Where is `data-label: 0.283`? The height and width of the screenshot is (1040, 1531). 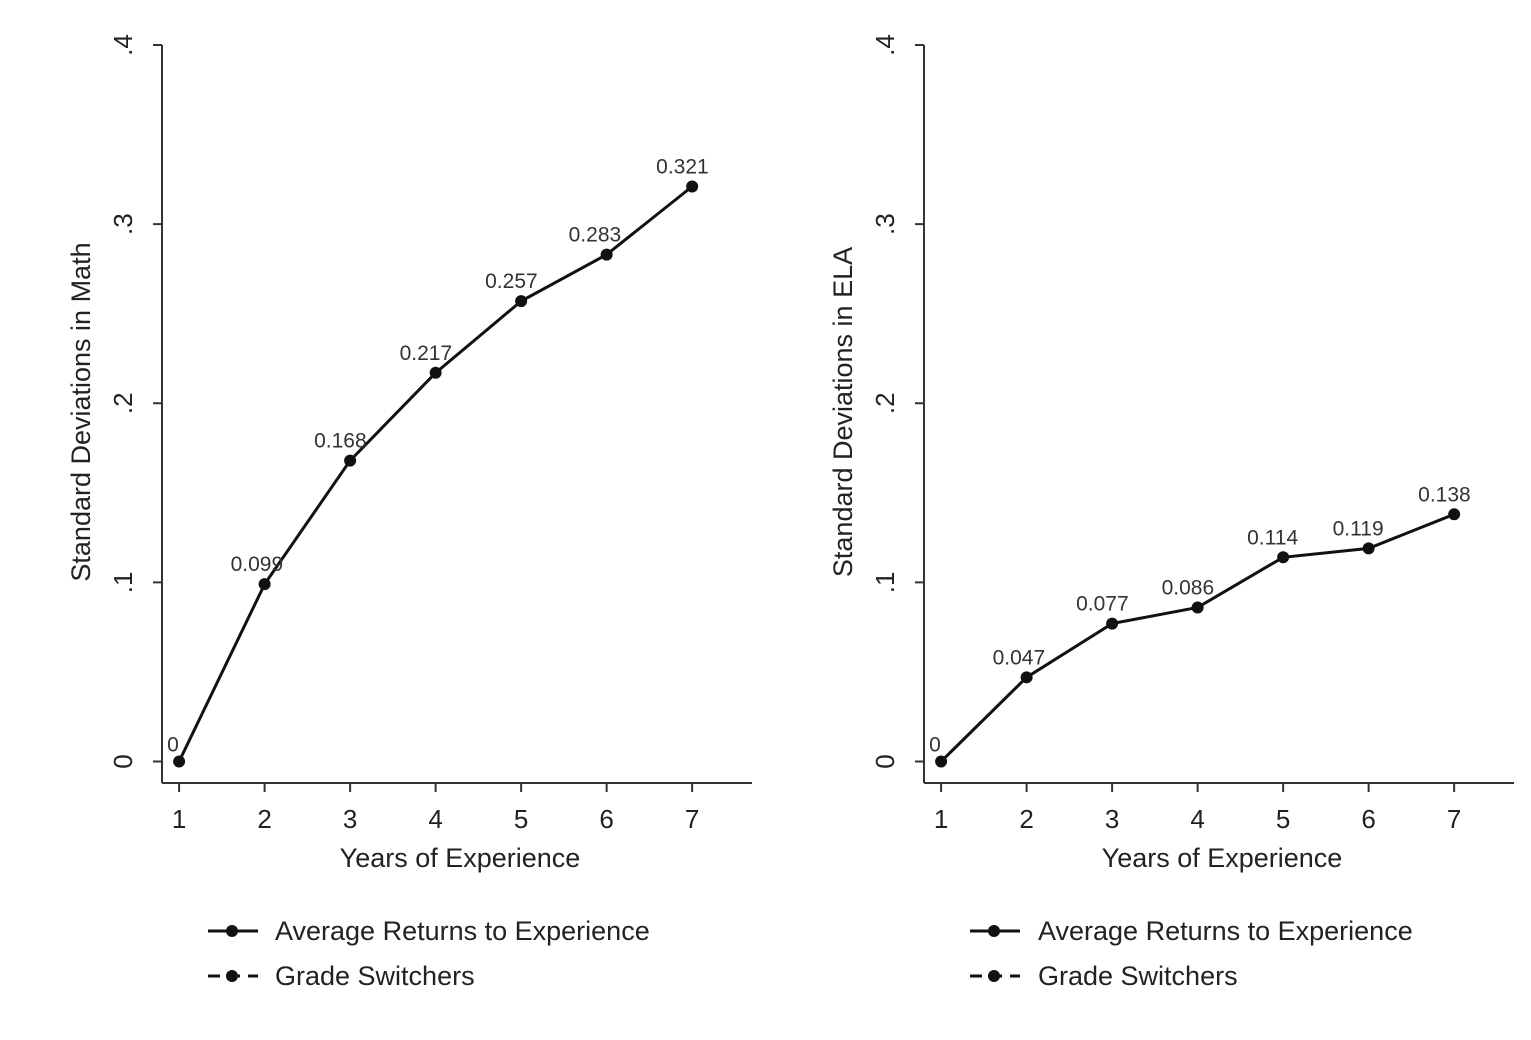 data-label: 0.283 is located at coordinates (595, 235).